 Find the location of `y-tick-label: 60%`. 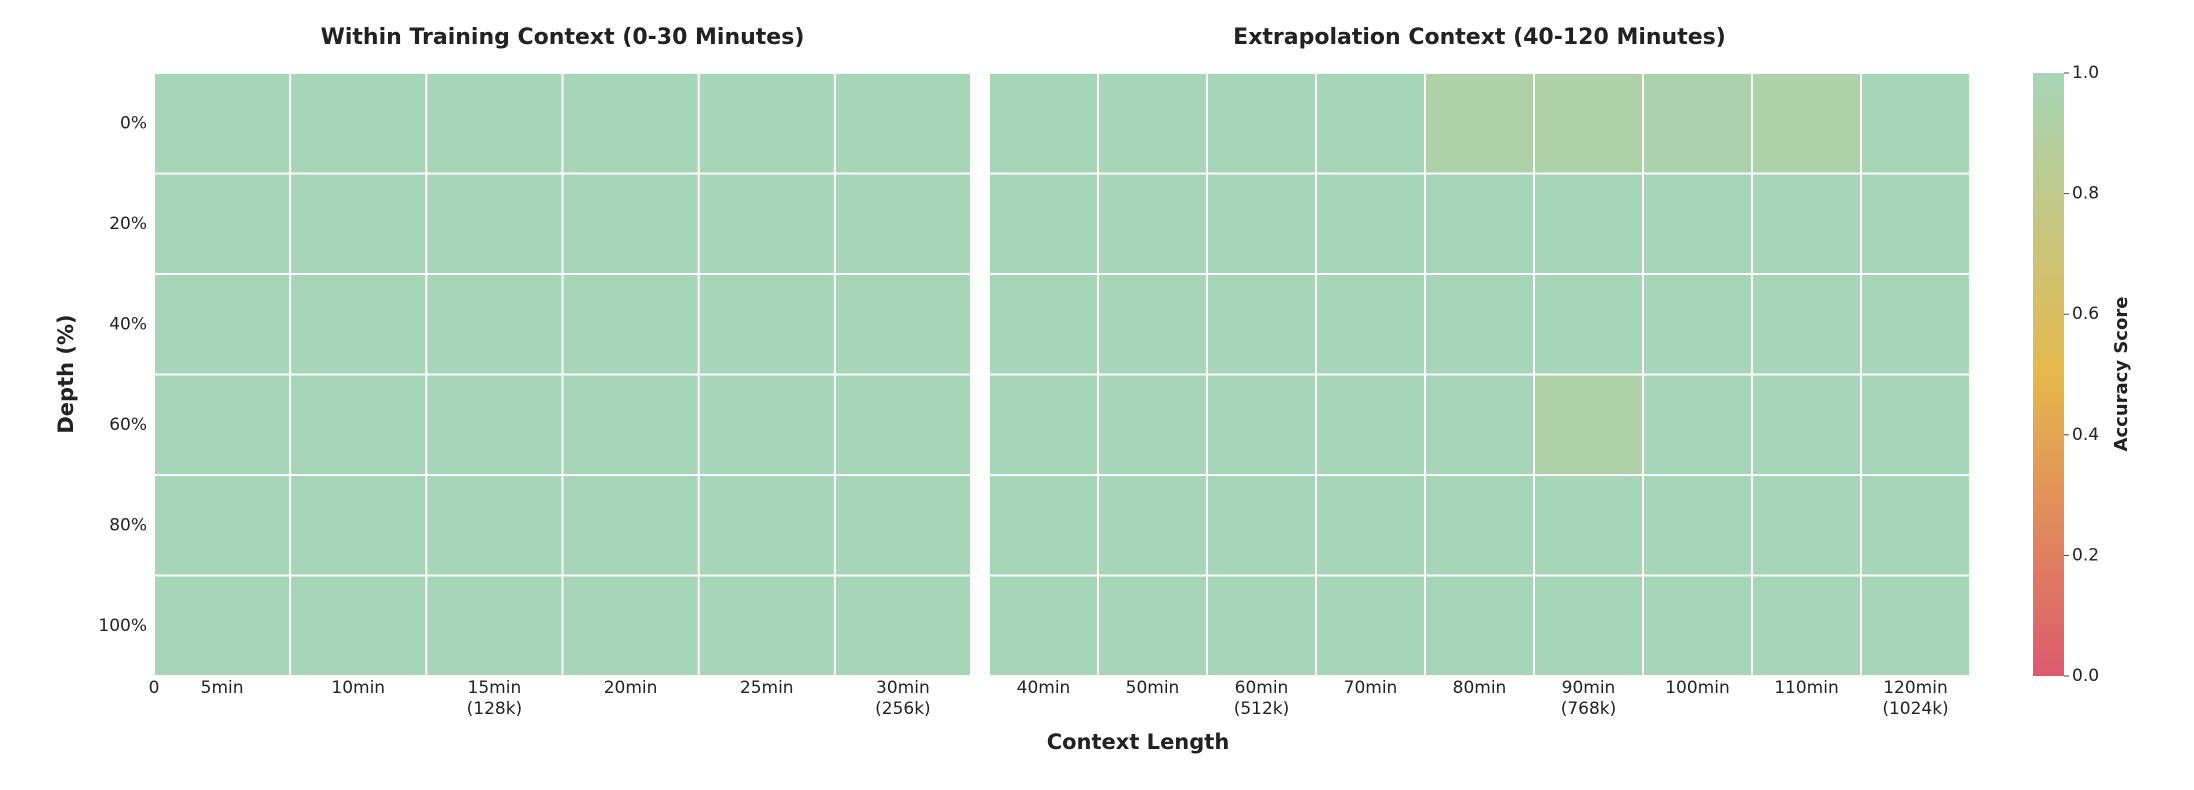

y-tick-label: 60% is located at coordinates (128, 425).